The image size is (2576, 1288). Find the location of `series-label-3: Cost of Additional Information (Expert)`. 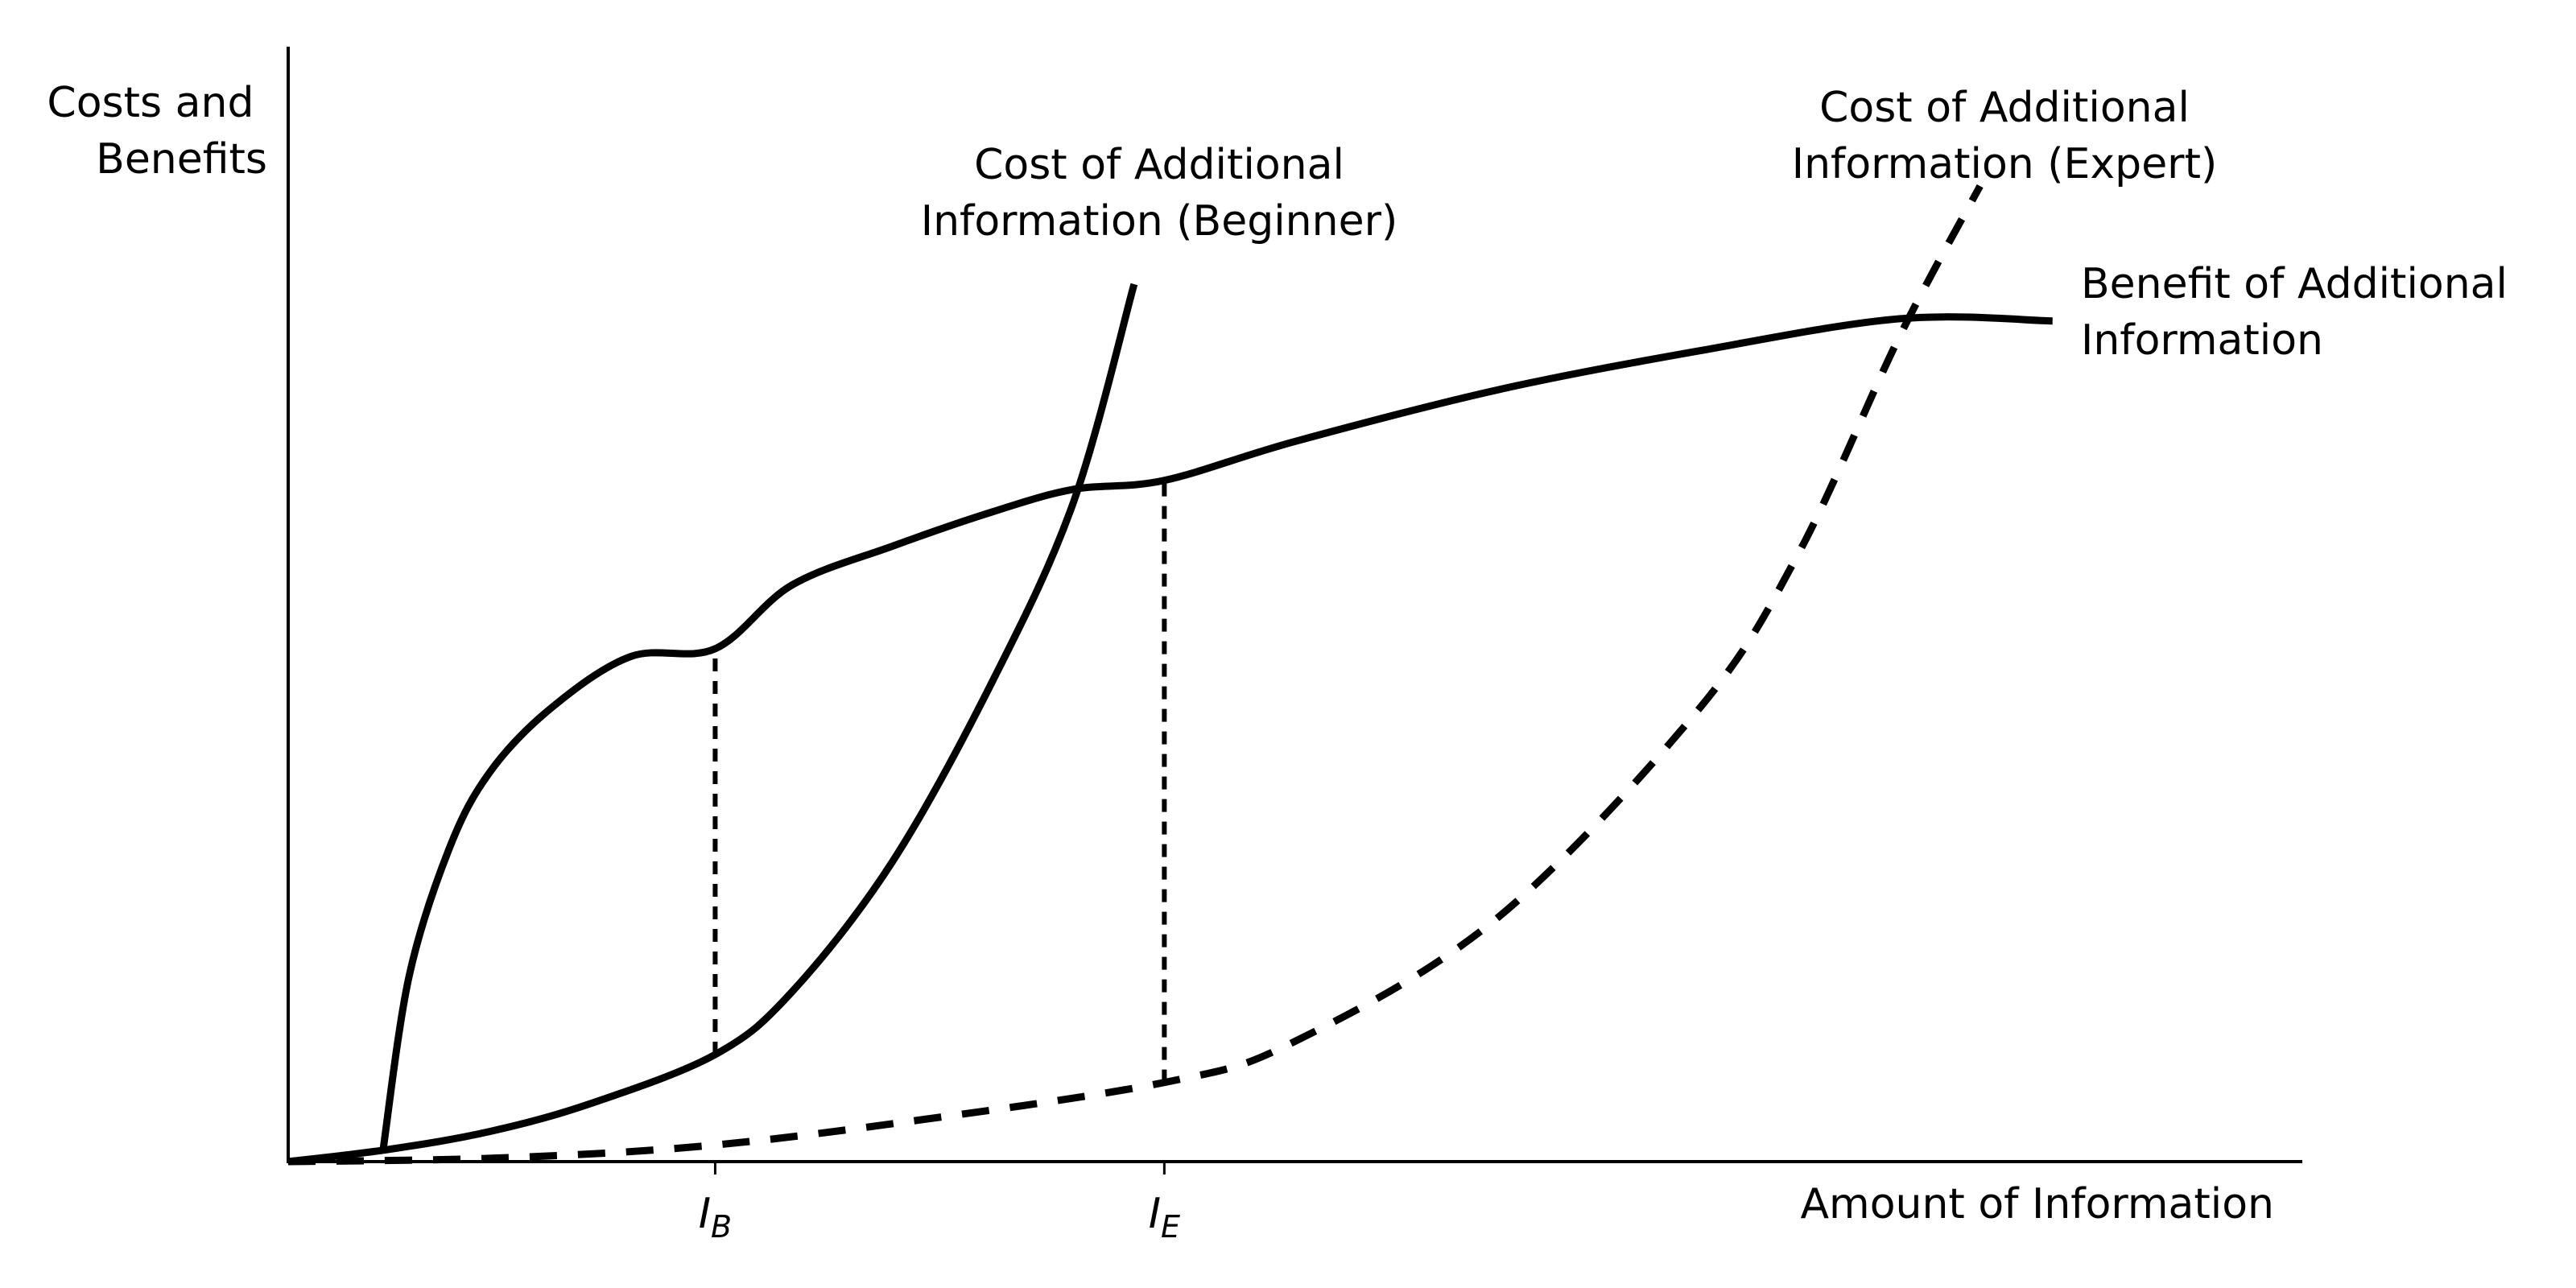

series-label-3: Cost of Additional Information (Expert) is located at coordinates (2005, 136).